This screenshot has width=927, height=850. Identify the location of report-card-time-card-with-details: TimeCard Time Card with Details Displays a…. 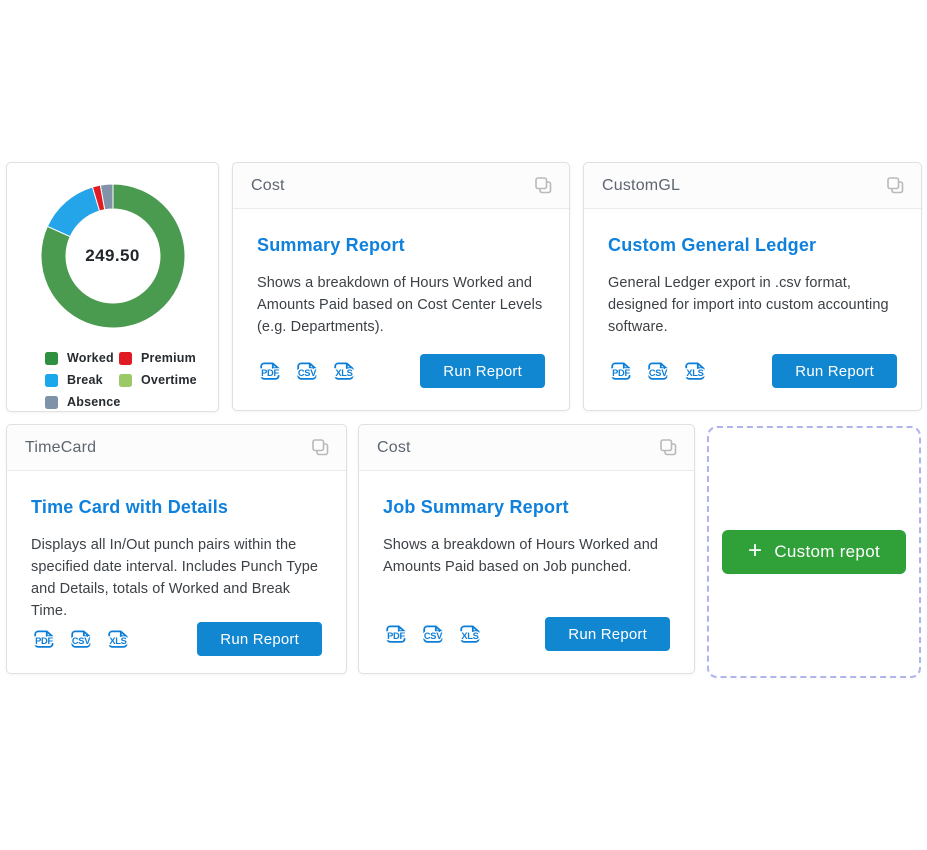
(176, 549).